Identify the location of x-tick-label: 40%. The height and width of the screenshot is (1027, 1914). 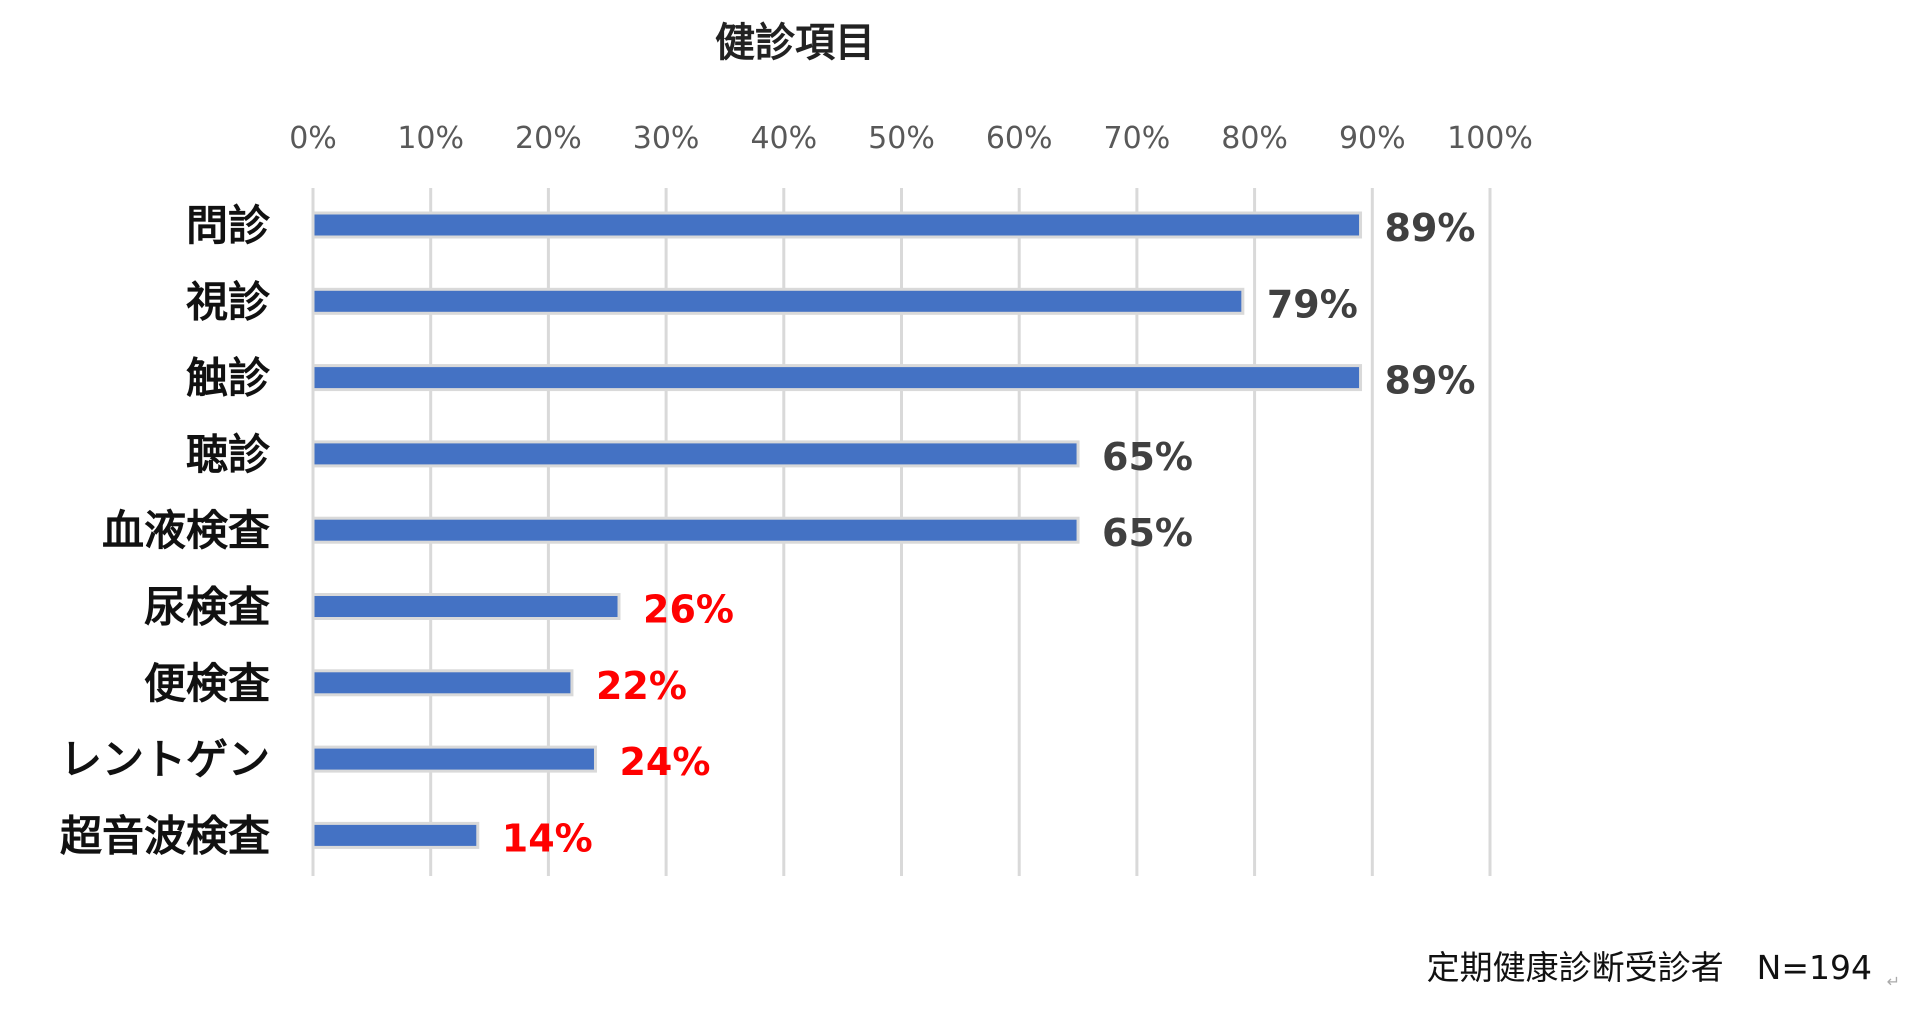
(783, 138).